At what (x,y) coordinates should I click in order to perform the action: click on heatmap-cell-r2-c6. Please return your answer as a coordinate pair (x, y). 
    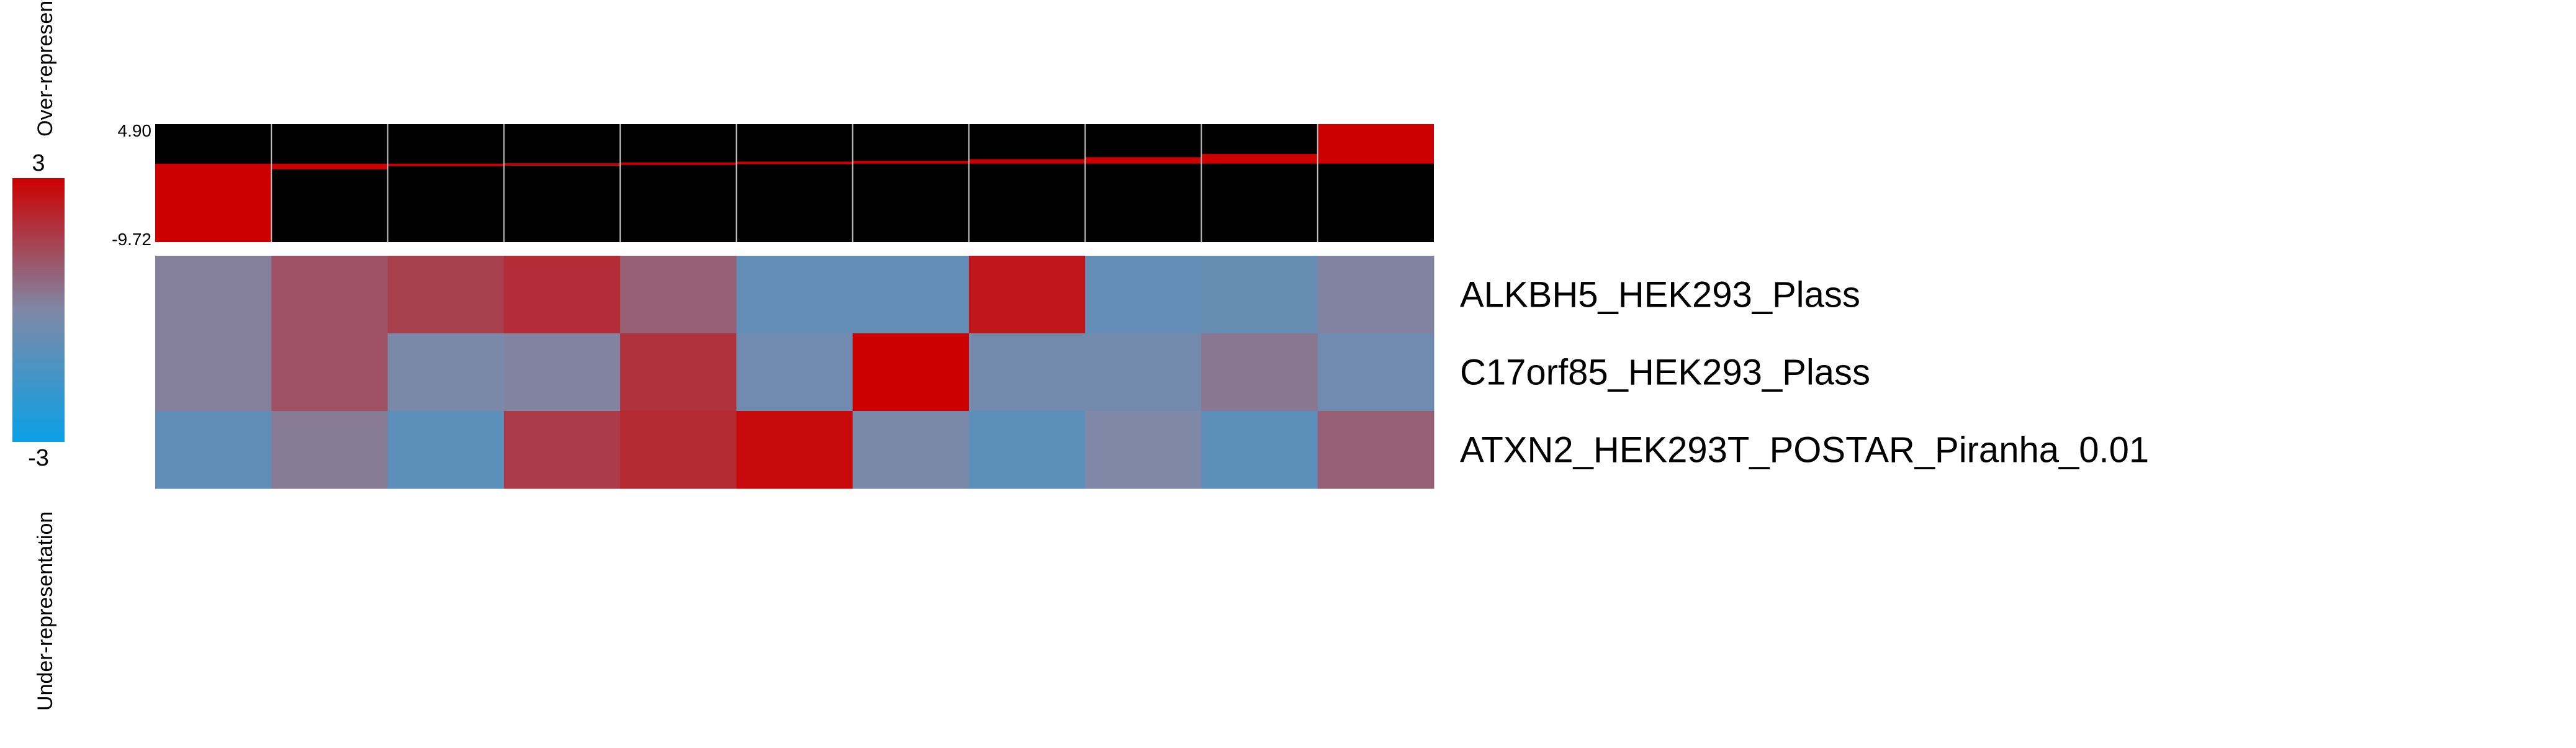
    Looking at the image, I should click on (794, 373).